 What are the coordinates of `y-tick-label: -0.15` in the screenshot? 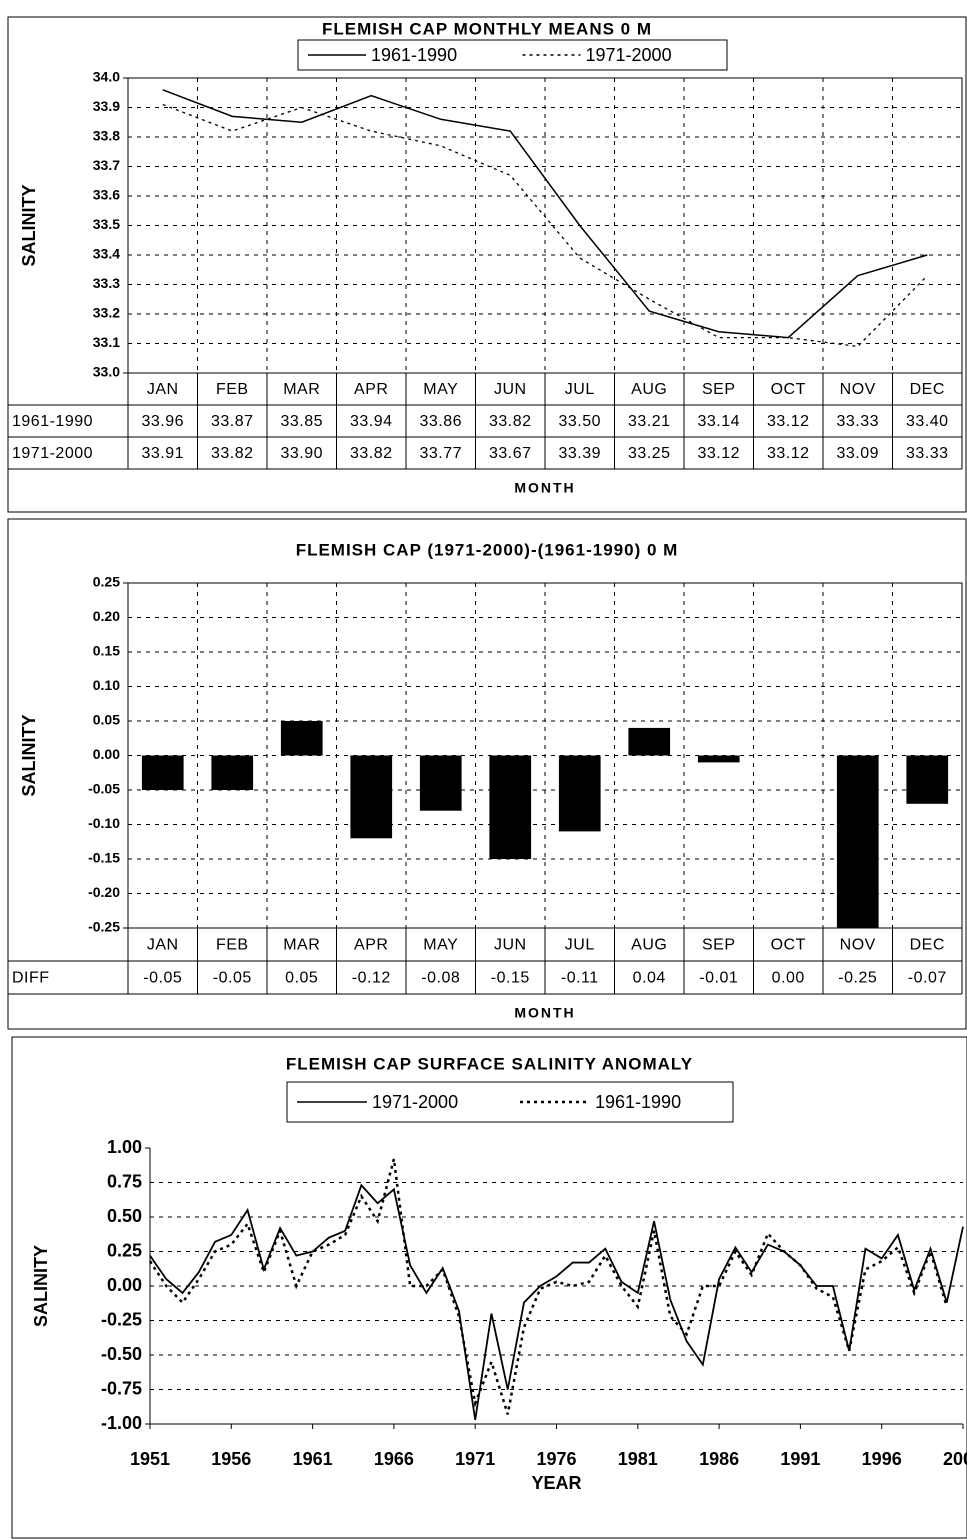 It's located at (104, 858).